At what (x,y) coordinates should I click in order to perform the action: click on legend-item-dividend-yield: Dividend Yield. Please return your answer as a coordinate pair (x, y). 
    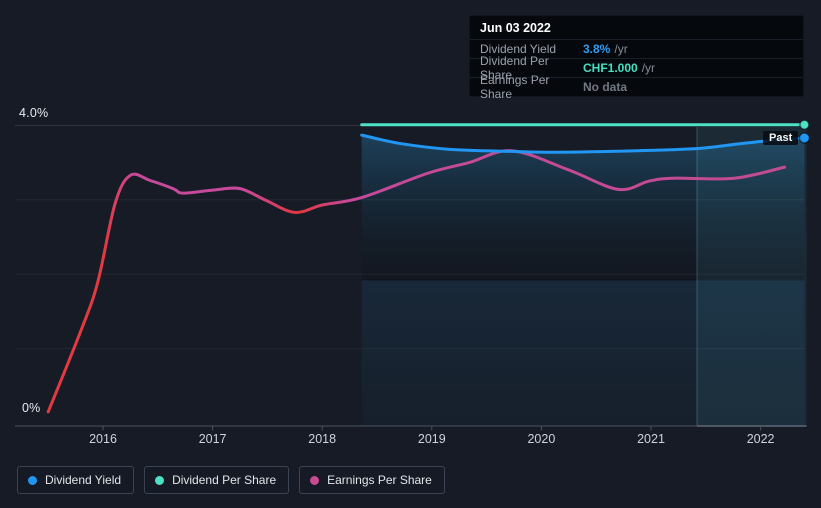
    Looking at the image, I should click on (76, 480).